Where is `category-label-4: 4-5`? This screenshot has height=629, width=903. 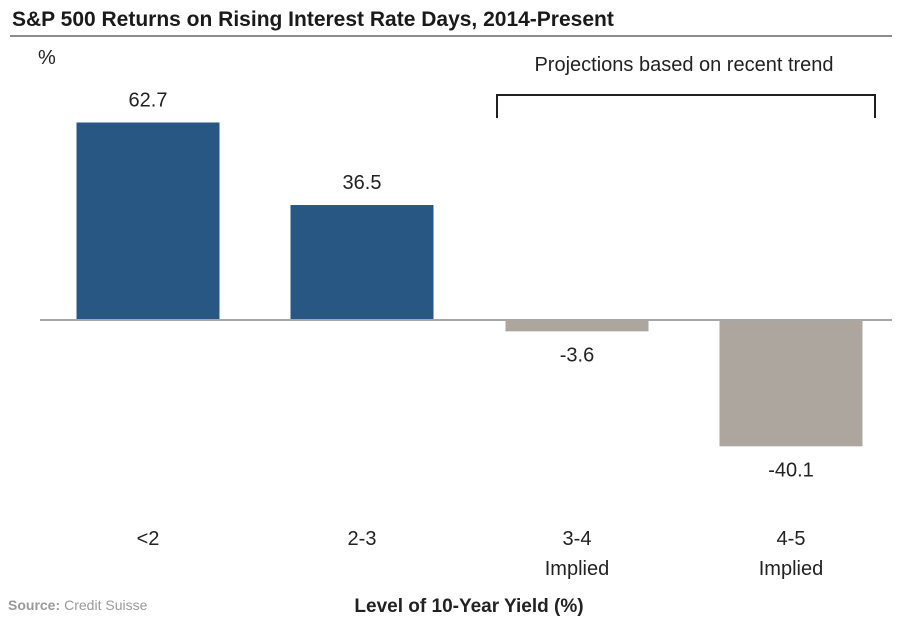 category-label-4: 4-5 is located at coordinates (791, 539).